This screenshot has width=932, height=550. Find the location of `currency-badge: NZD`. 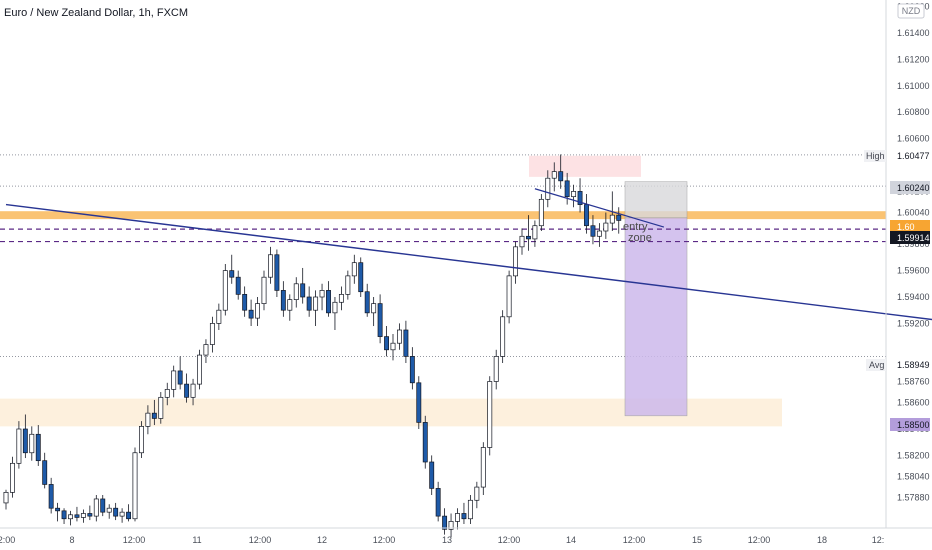

currency-badge: NZD is located at coordinates (911, 11).